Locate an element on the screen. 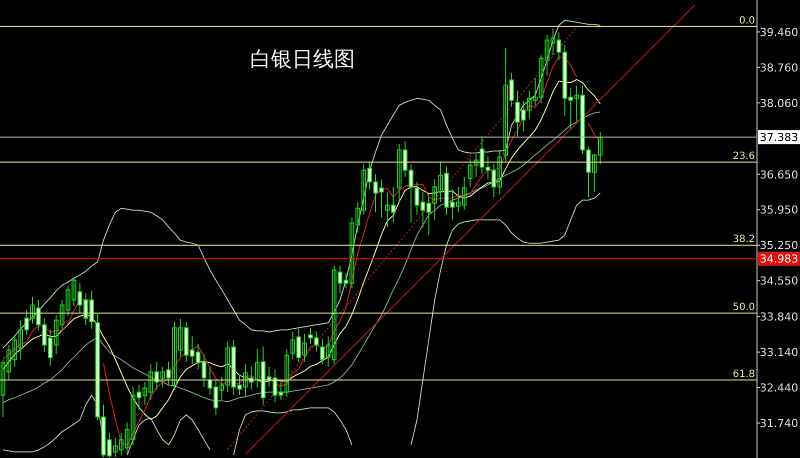 The height and width of the screenshot is (458, 800). annotation: 38.2 is located at coordinates (743, 240).